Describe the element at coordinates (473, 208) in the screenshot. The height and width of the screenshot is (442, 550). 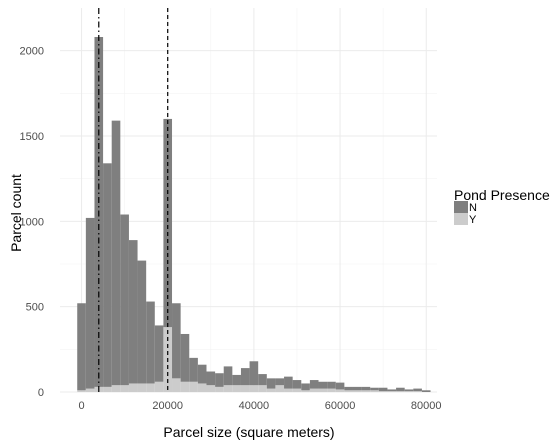
I see `legend-label-n: N` at that location.